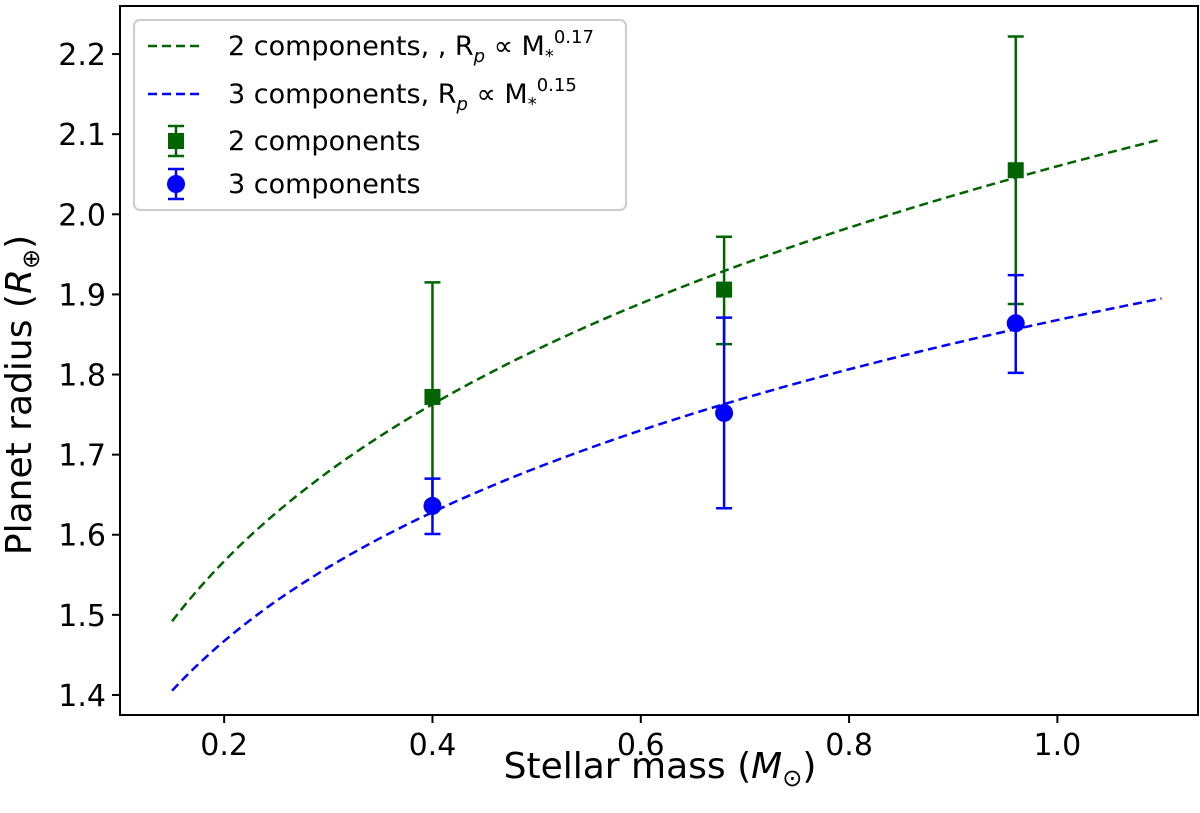  I want to click on legend-box, so click(380, 115).